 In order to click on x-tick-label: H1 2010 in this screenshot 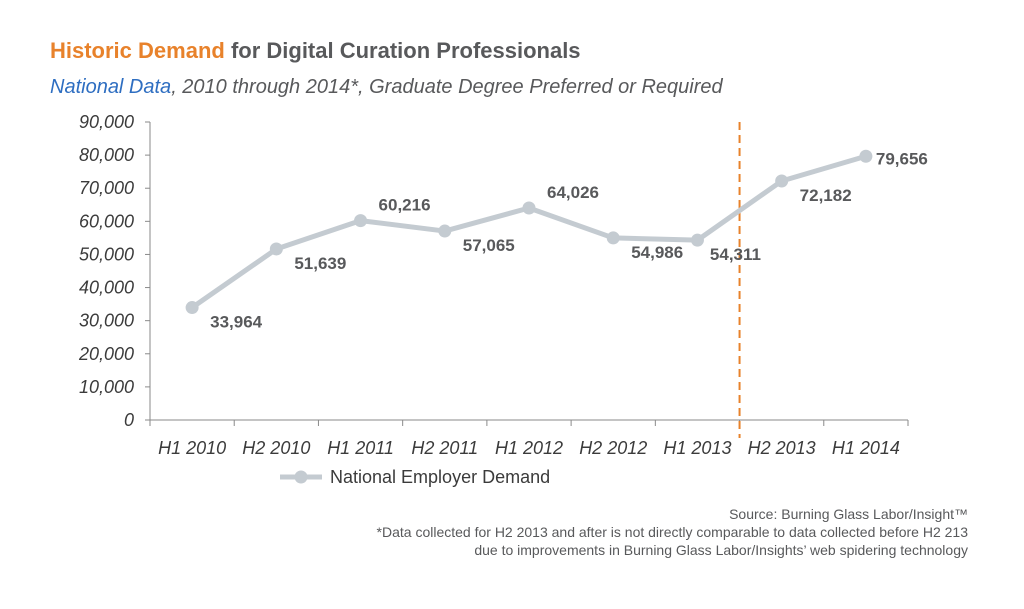, I will do `click(192, 448)`.